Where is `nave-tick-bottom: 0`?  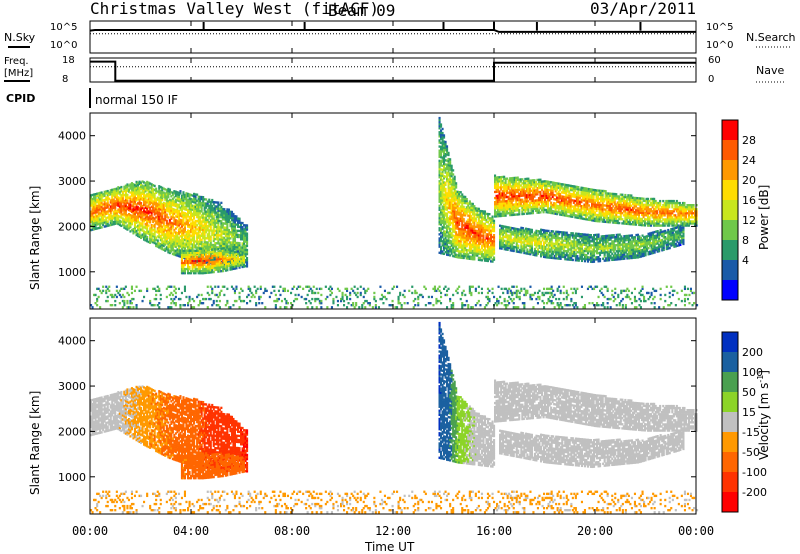
nave-tick-bottom: 0 is located at coordinates (711, 79).